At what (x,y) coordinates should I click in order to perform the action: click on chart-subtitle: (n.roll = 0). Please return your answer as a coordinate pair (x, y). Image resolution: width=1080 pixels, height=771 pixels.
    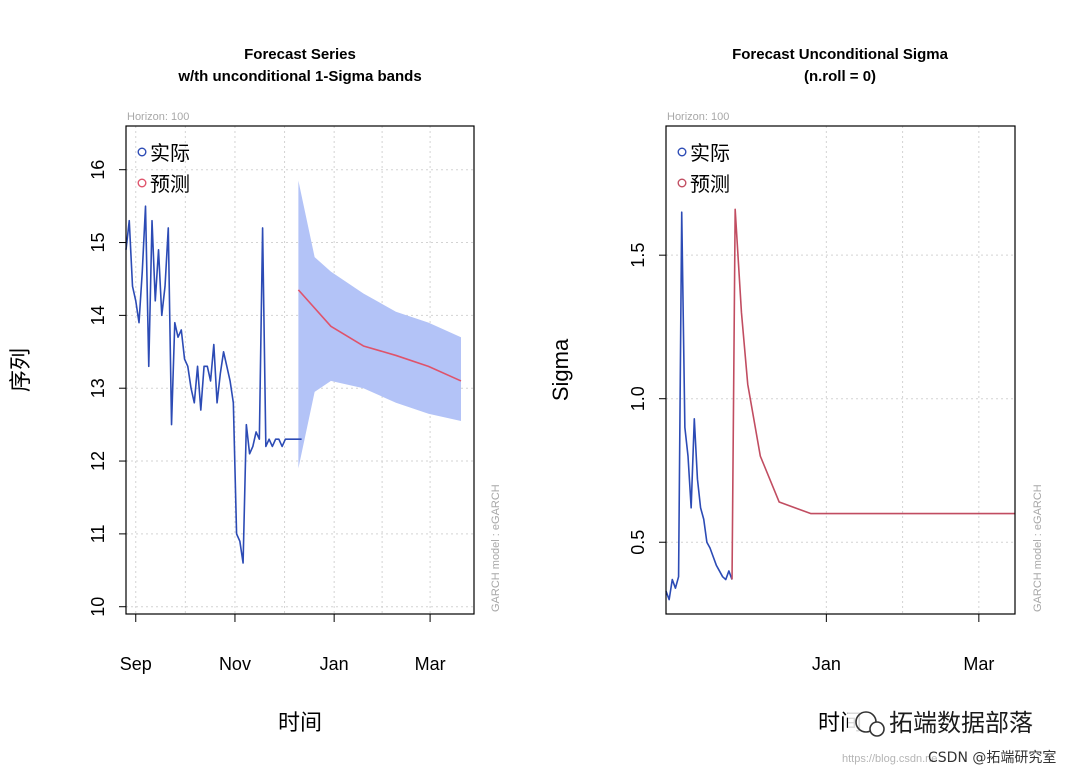
    Looking at the image, I should click on (840, 76).